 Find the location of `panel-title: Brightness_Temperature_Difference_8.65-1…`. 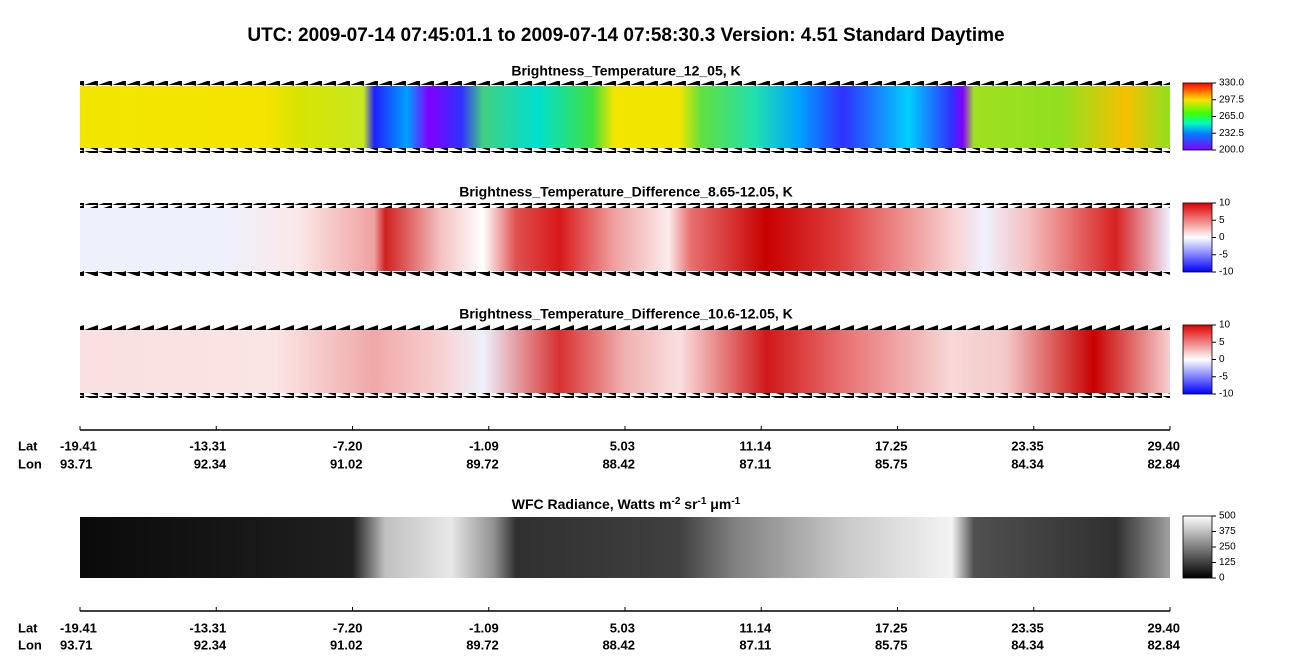

panel-title: Brightness_Temperature_Difference_8.65-1… is located at coordinates (626, 192).